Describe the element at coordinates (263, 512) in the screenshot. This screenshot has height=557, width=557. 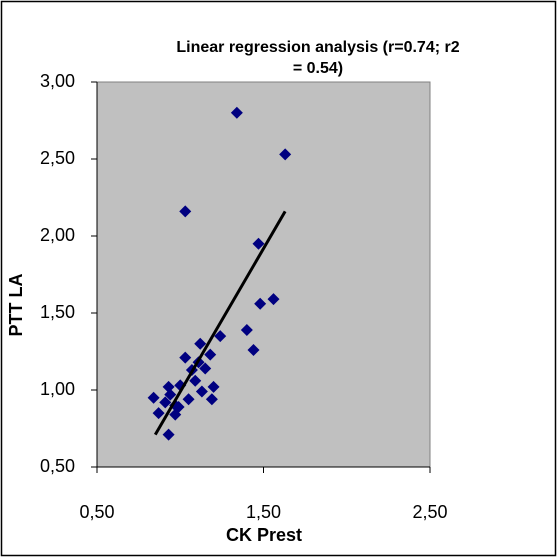
I see `x-tick-label: 1,50` at that location.